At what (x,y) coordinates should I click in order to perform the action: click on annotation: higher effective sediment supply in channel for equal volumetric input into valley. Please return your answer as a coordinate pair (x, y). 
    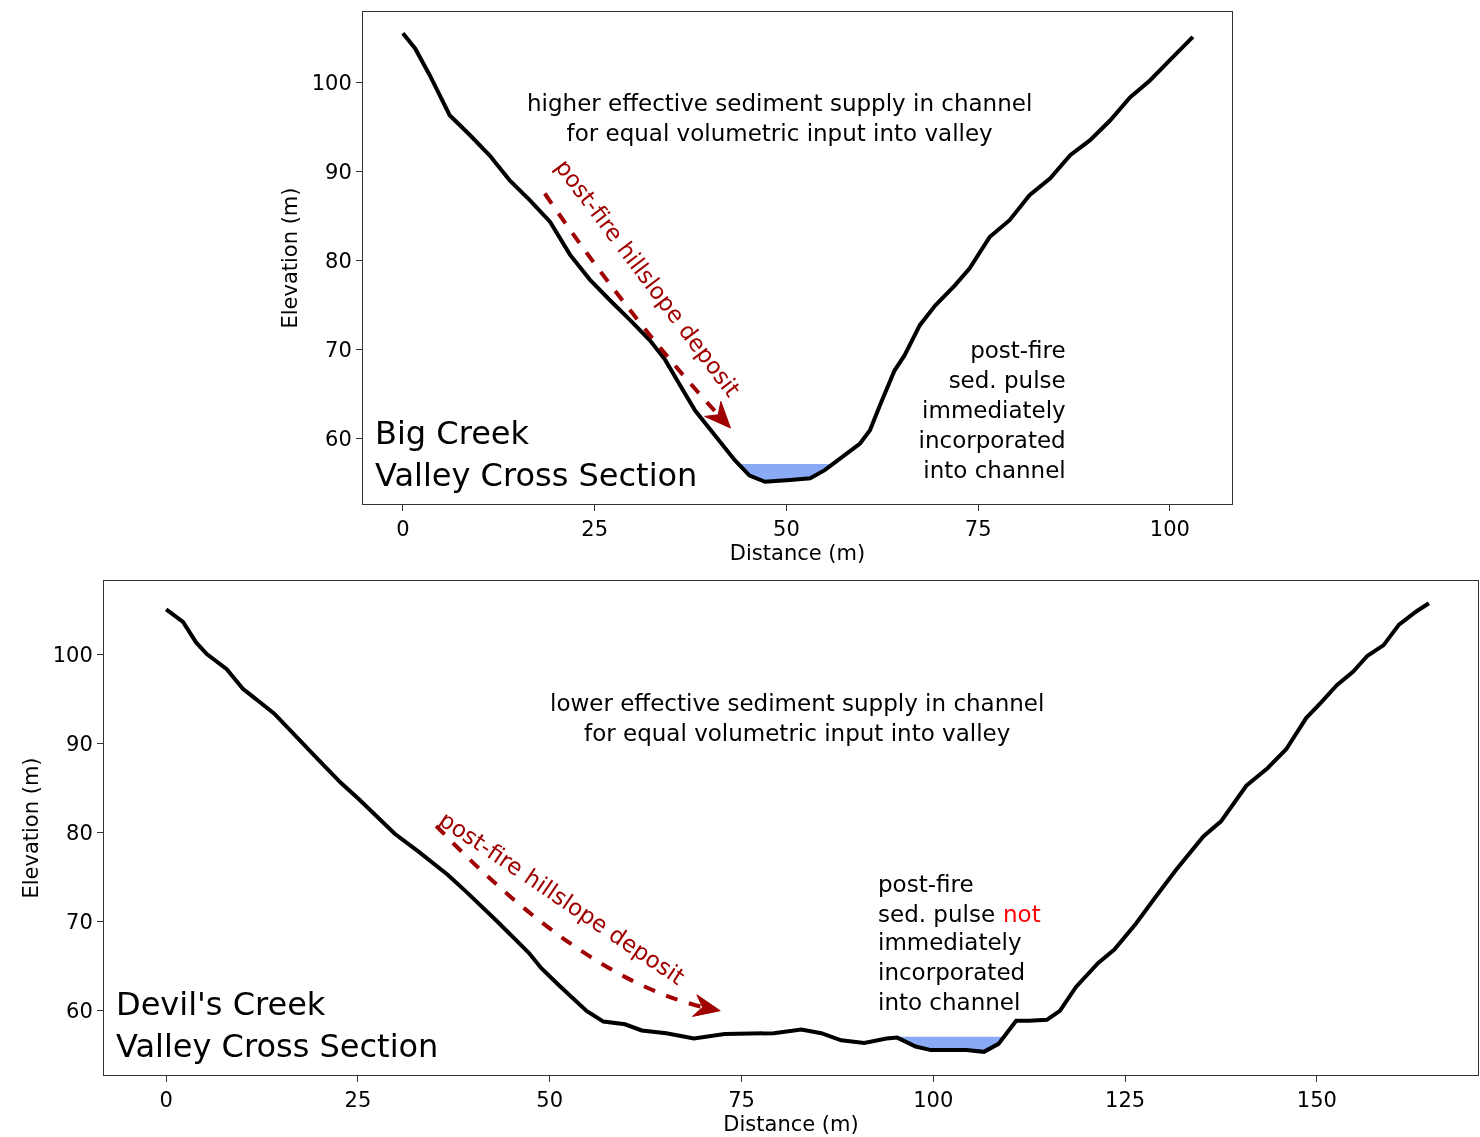
    Looking at the image, I should click on (780, 118).